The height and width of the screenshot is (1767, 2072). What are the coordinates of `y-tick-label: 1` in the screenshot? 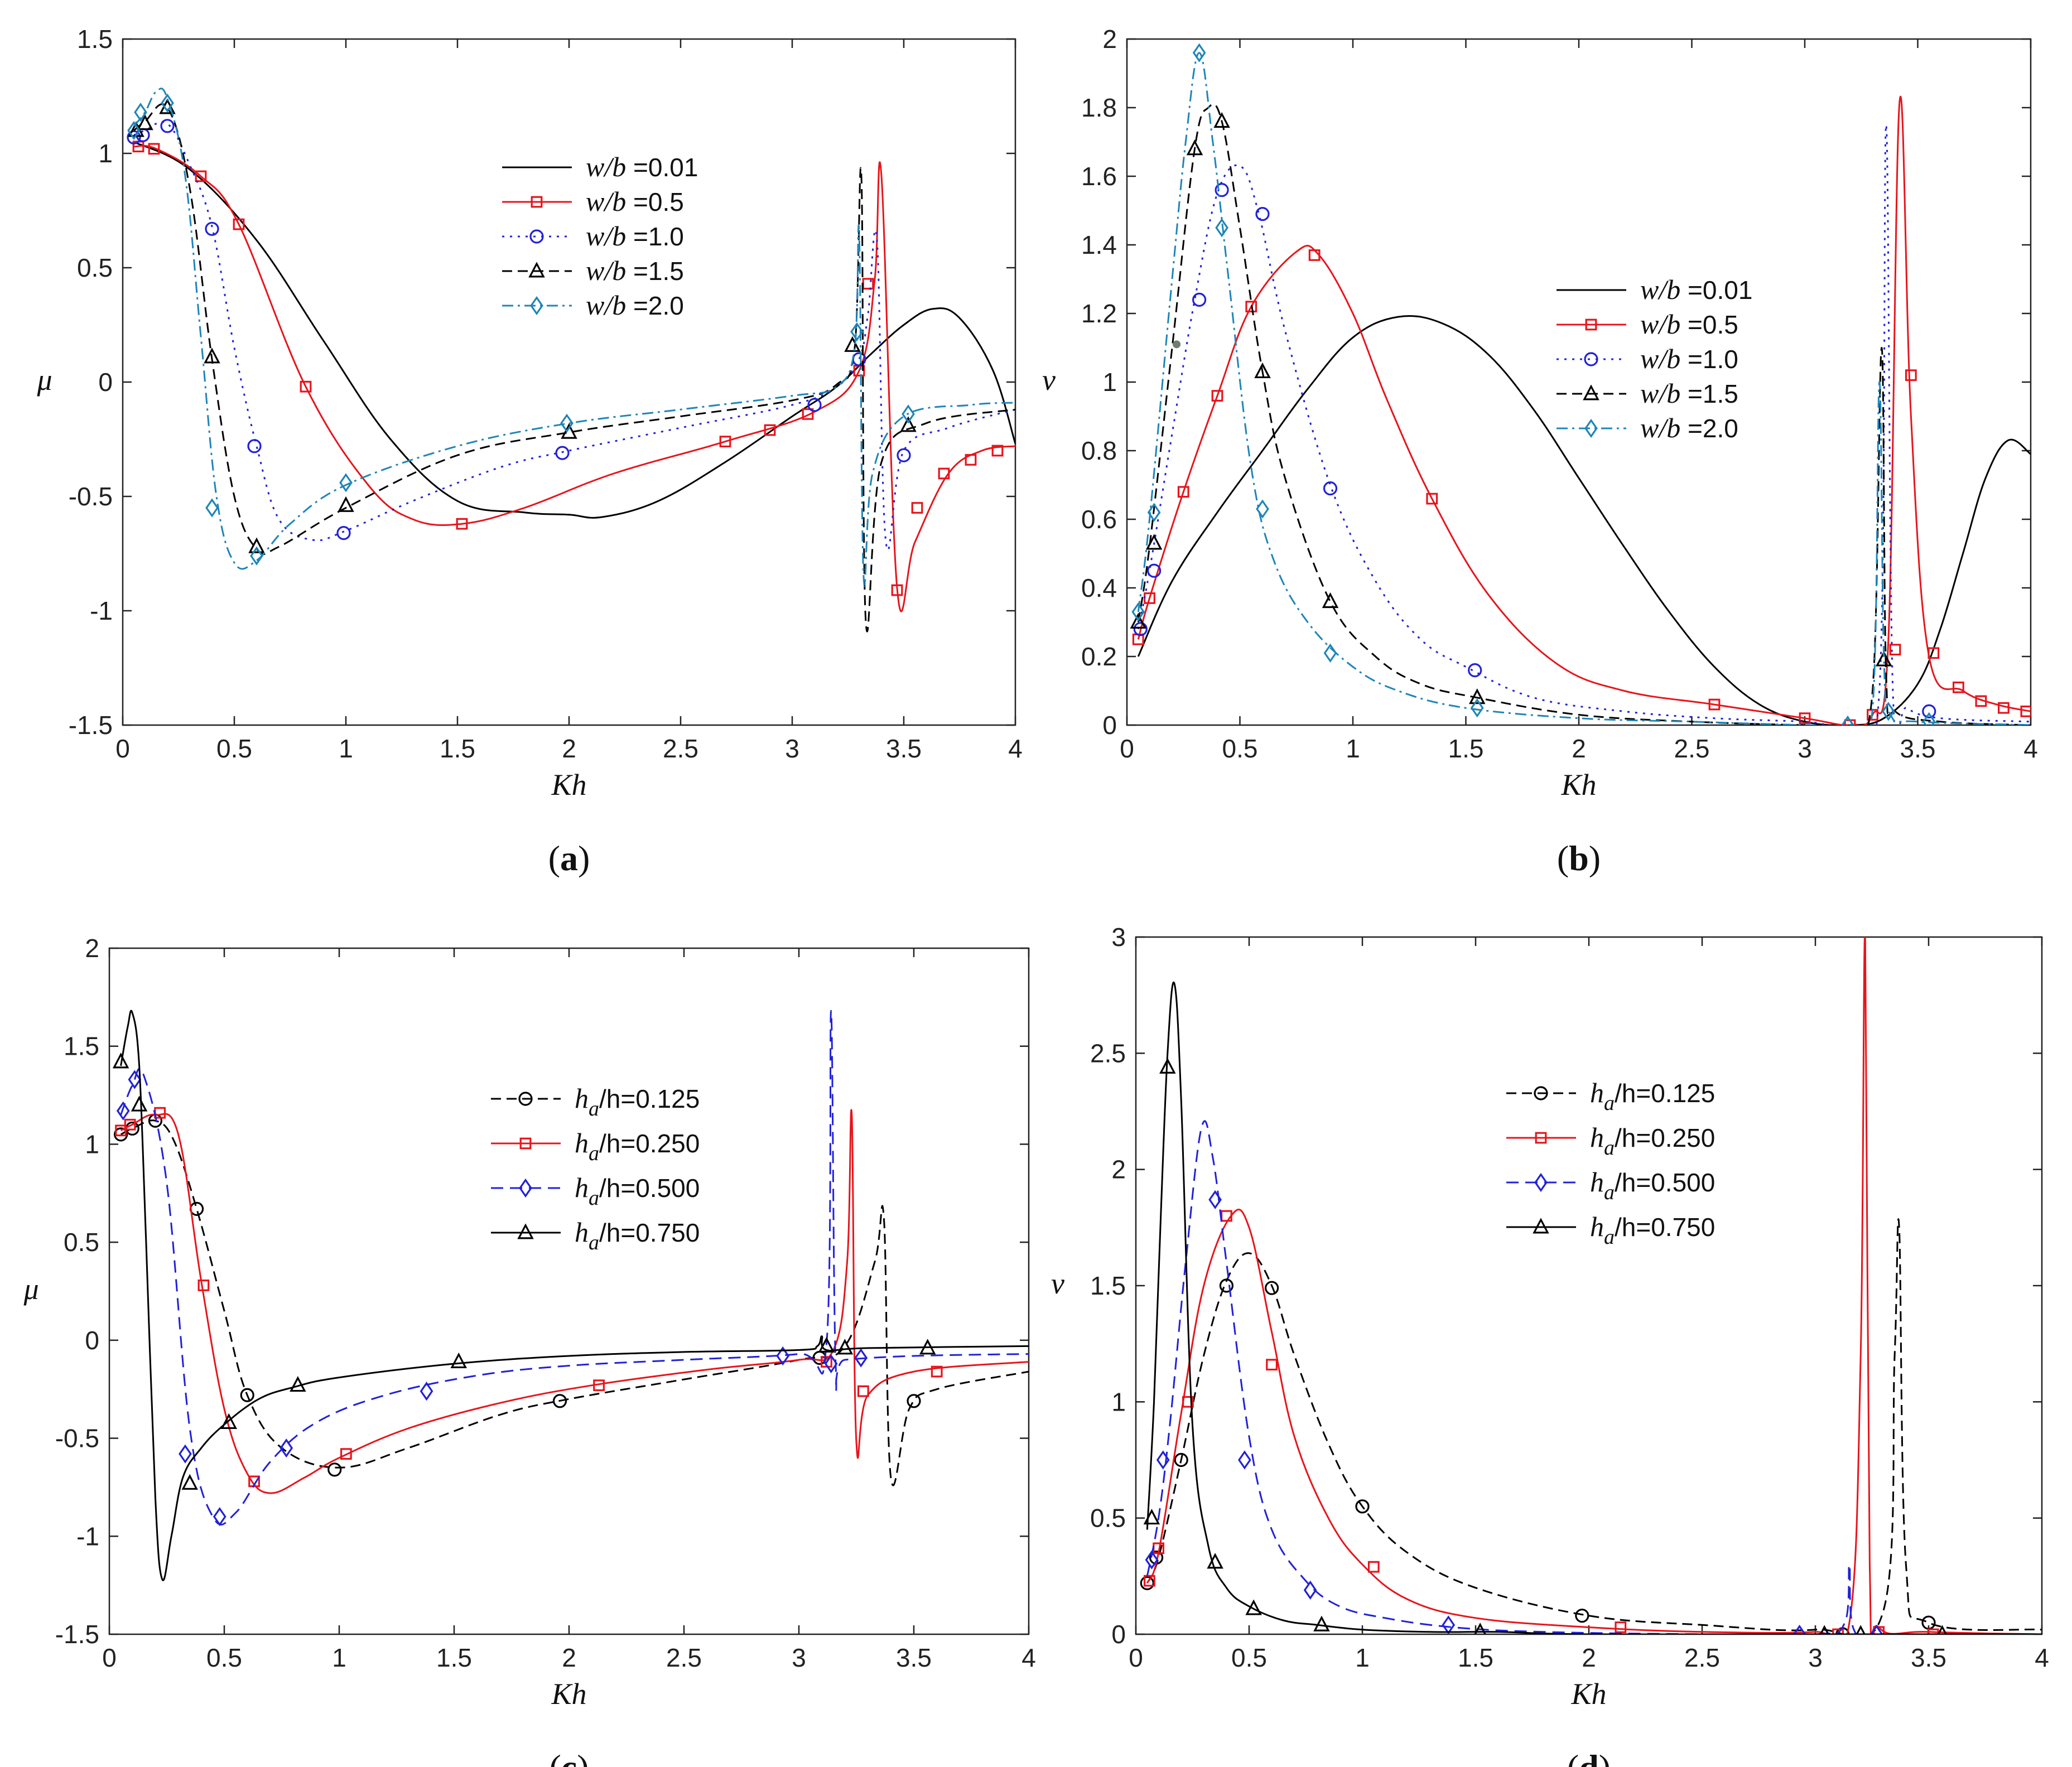 It's located at (1109, 382).